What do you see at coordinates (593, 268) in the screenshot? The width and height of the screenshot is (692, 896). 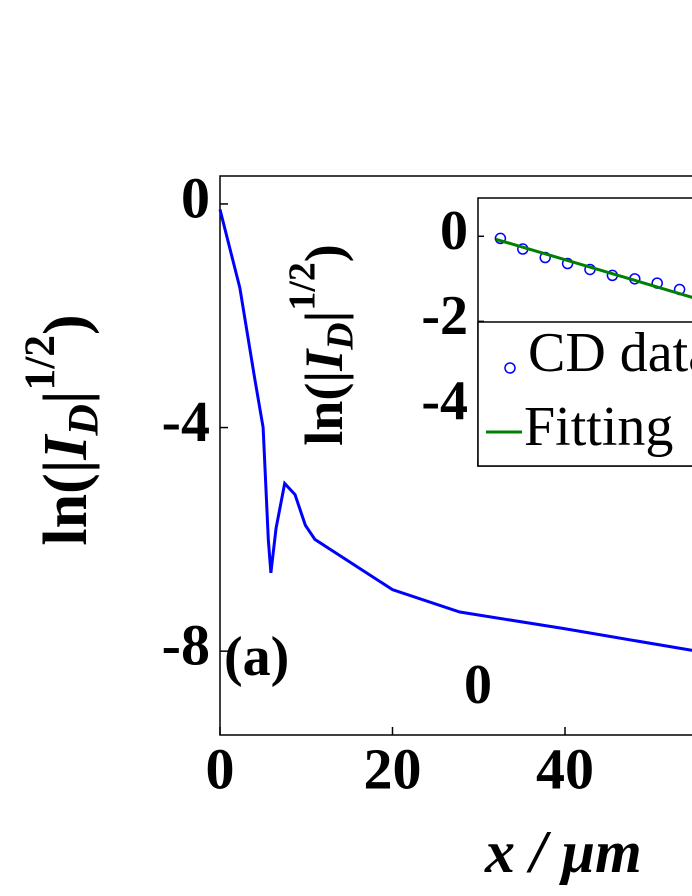 I see `fit-line` at bounding box center [593, 268].